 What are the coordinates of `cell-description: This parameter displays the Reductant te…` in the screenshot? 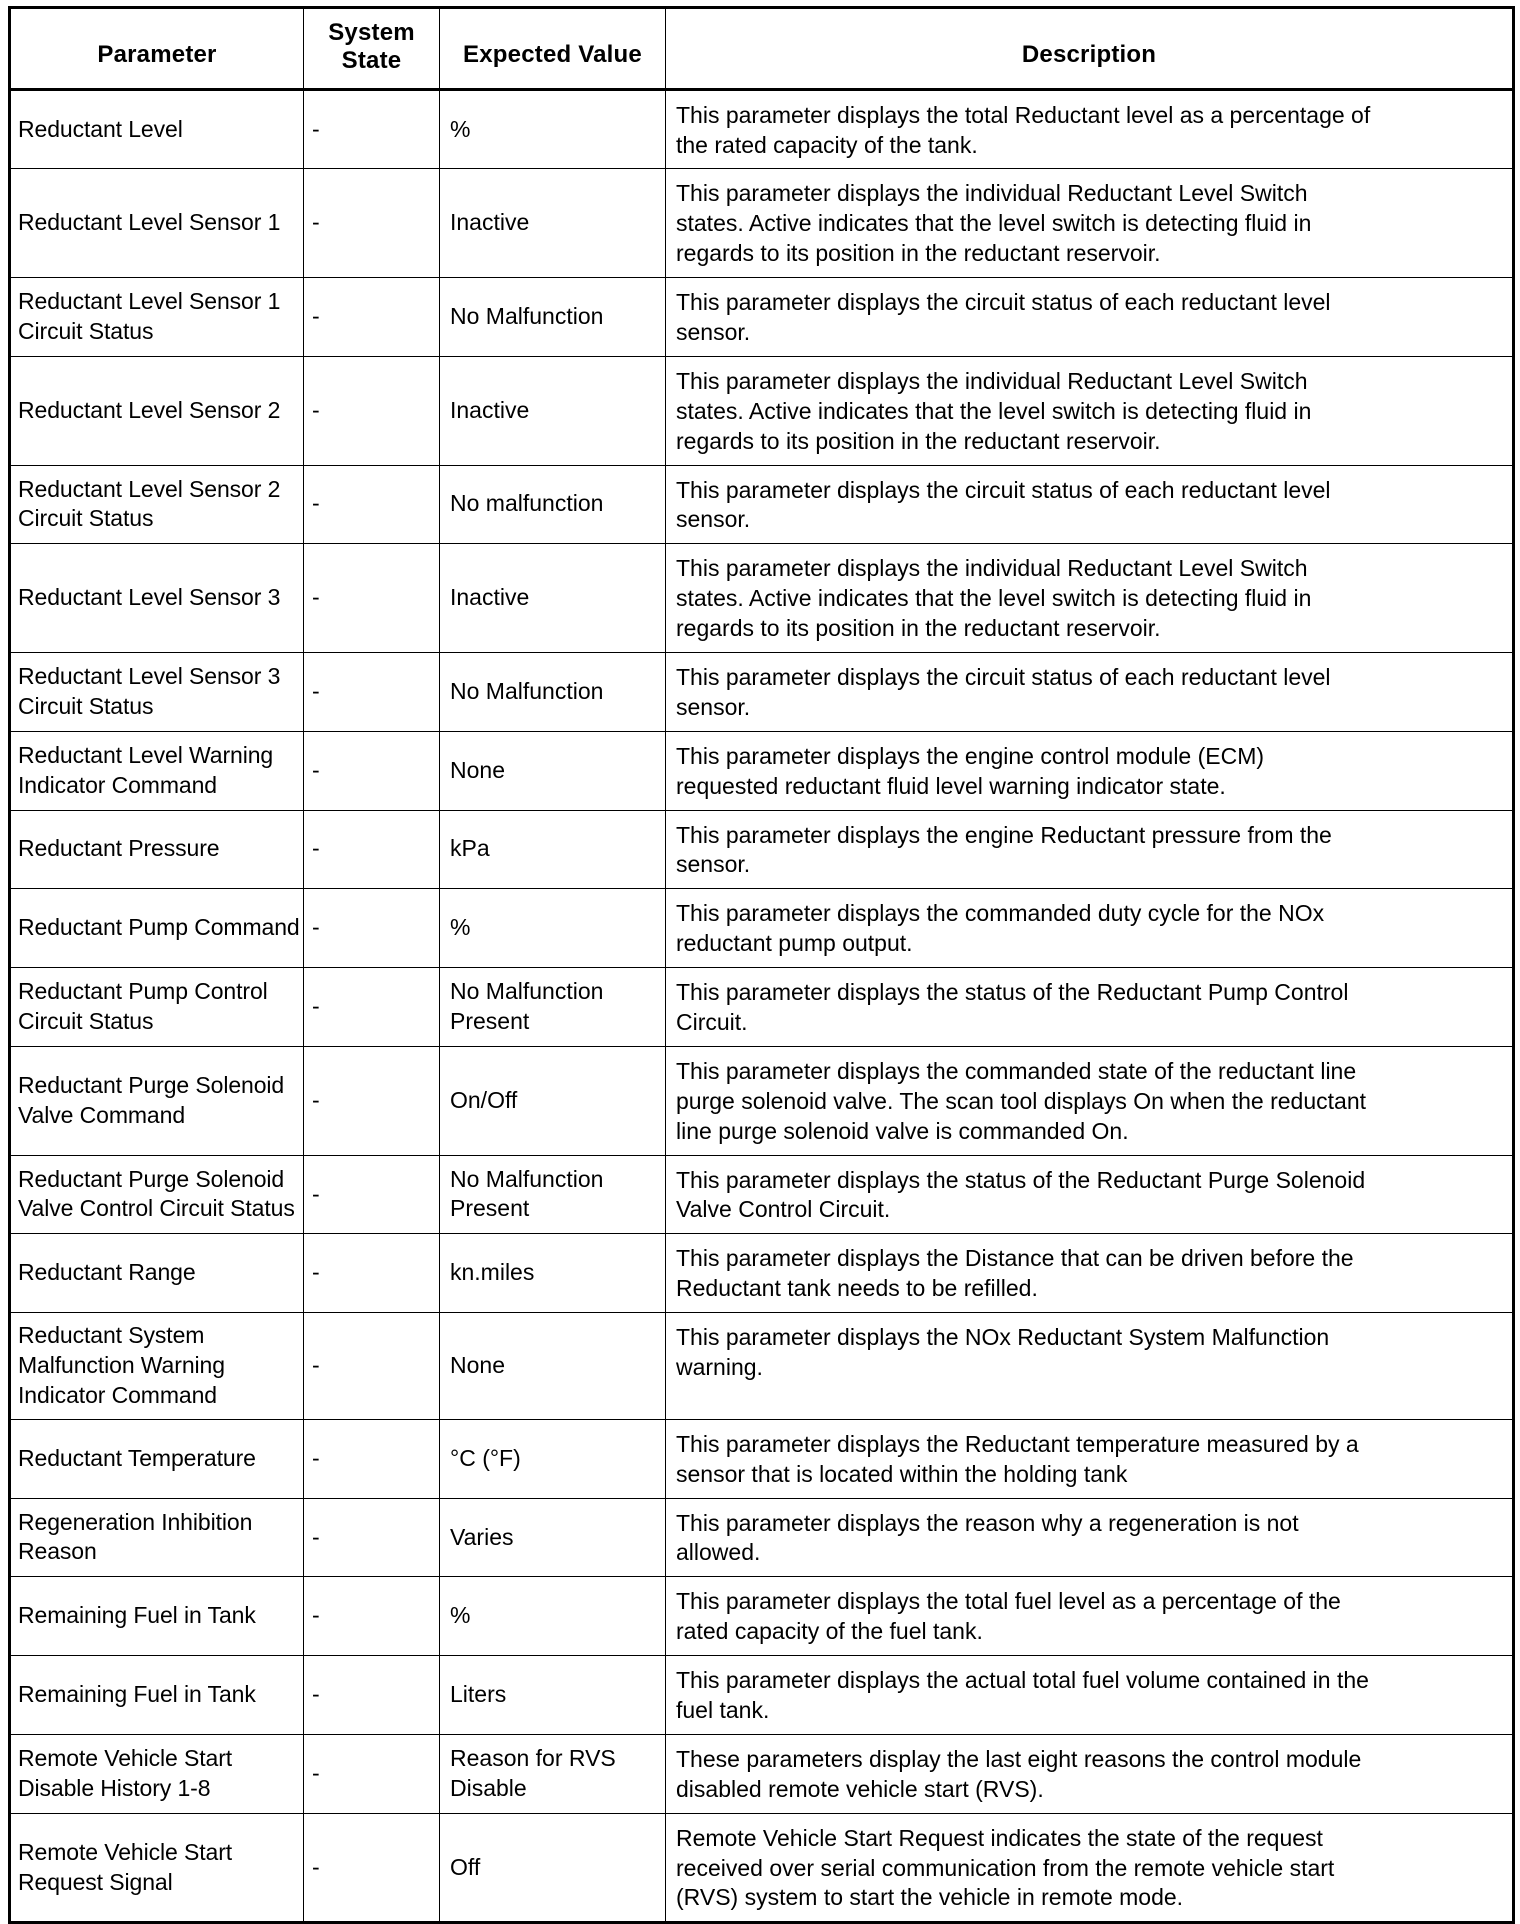 It's located at (1089, 1458).